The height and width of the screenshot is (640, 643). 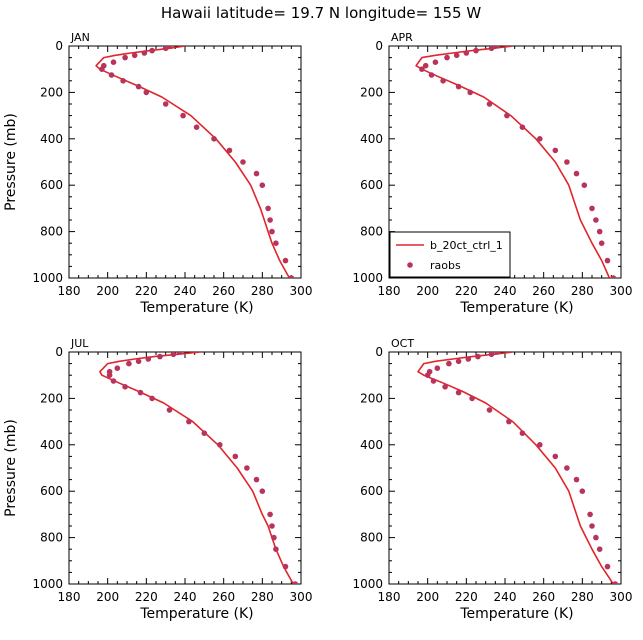 I want to click on legend-dot-swatch, so click(x=410, y=265).